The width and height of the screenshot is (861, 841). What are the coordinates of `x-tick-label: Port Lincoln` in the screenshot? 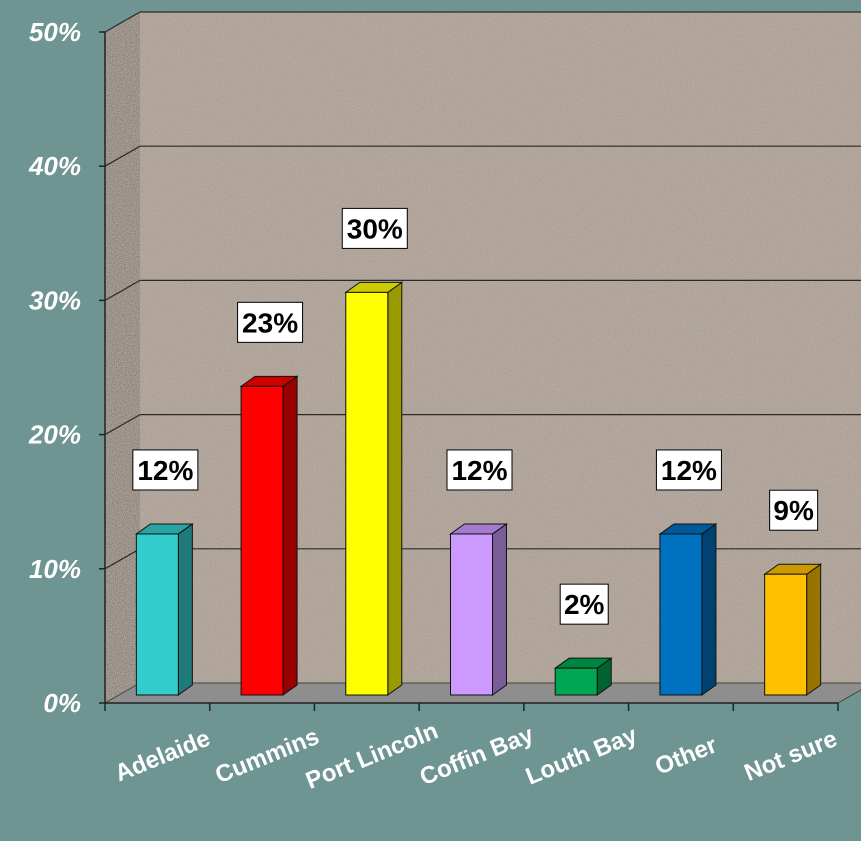 It's located at (372, 755).